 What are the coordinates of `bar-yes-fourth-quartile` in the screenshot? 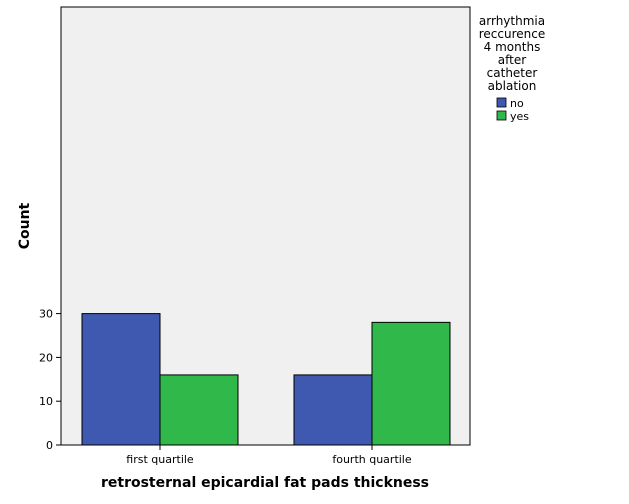 It's located at (411, 383).